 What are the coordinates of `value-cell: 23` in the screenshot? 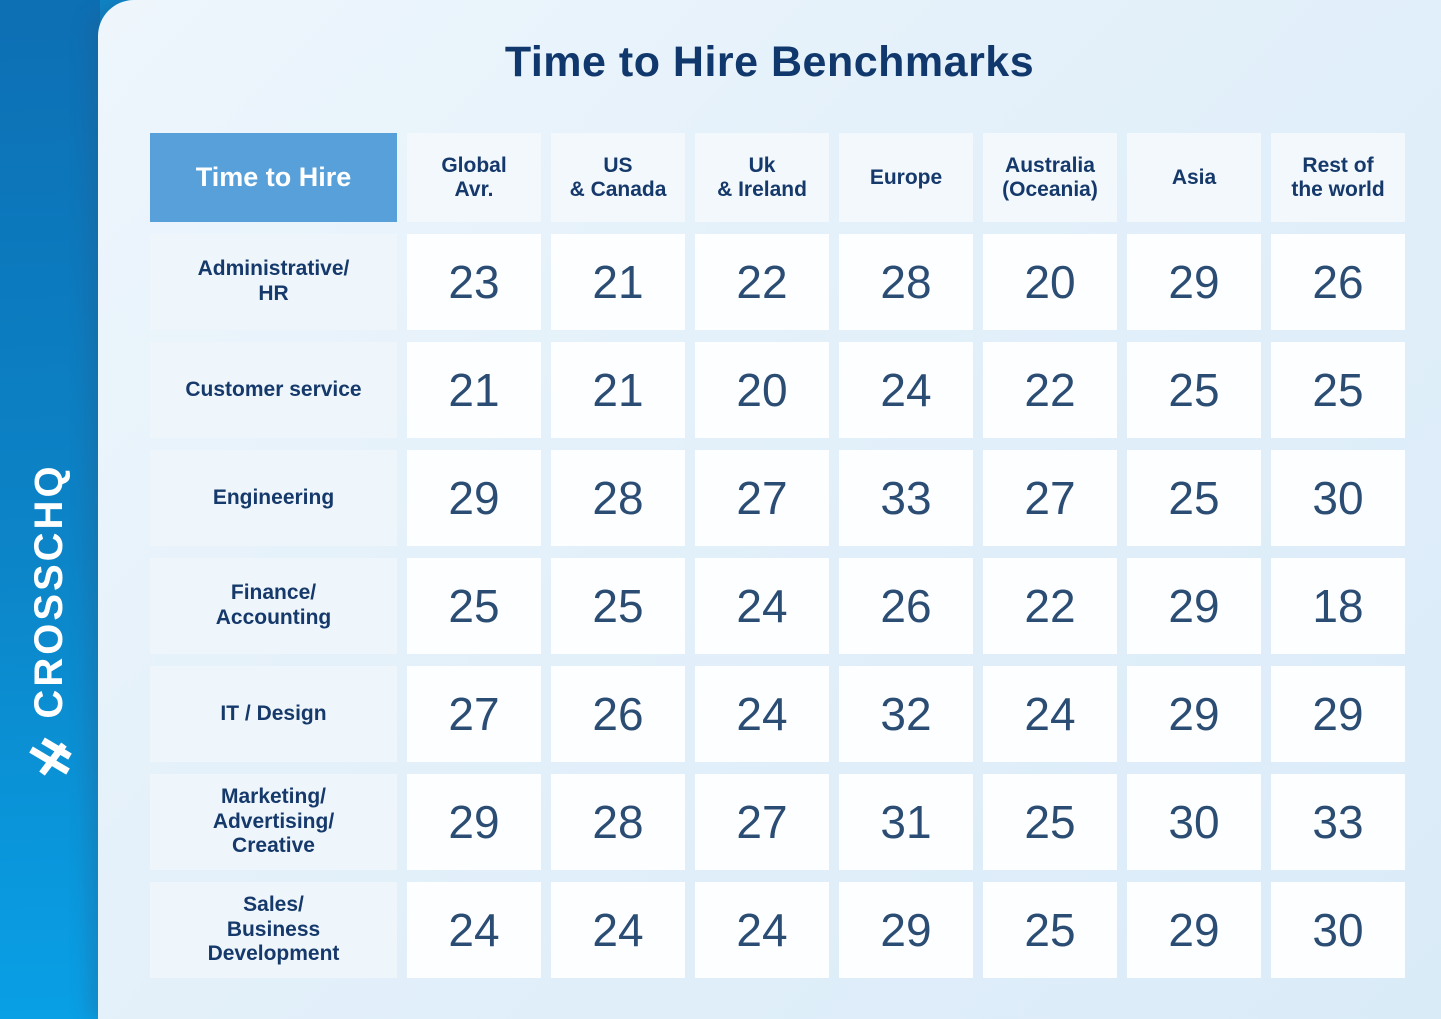 It's located at (474, 282).